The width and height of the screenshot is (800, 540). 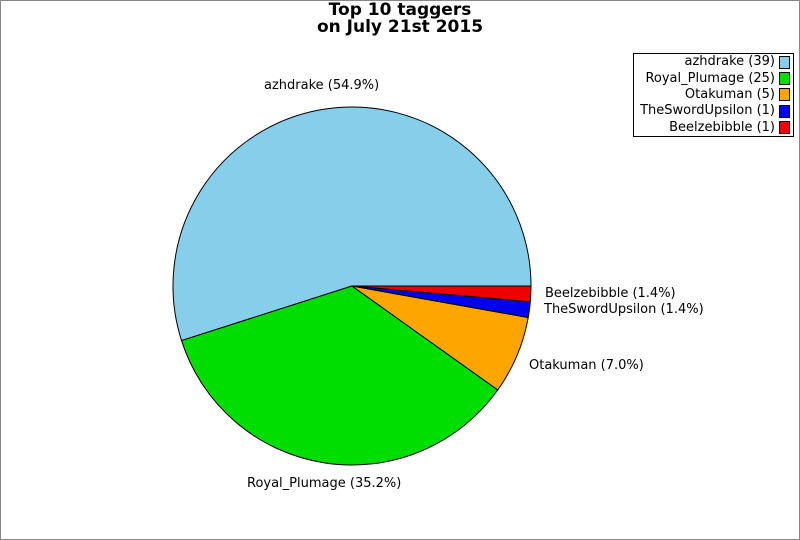 What do you see at coordinates (339, 375) in the screenshot?
I see `pie-slice-royal_plumage` at bounding box center [339, 375].